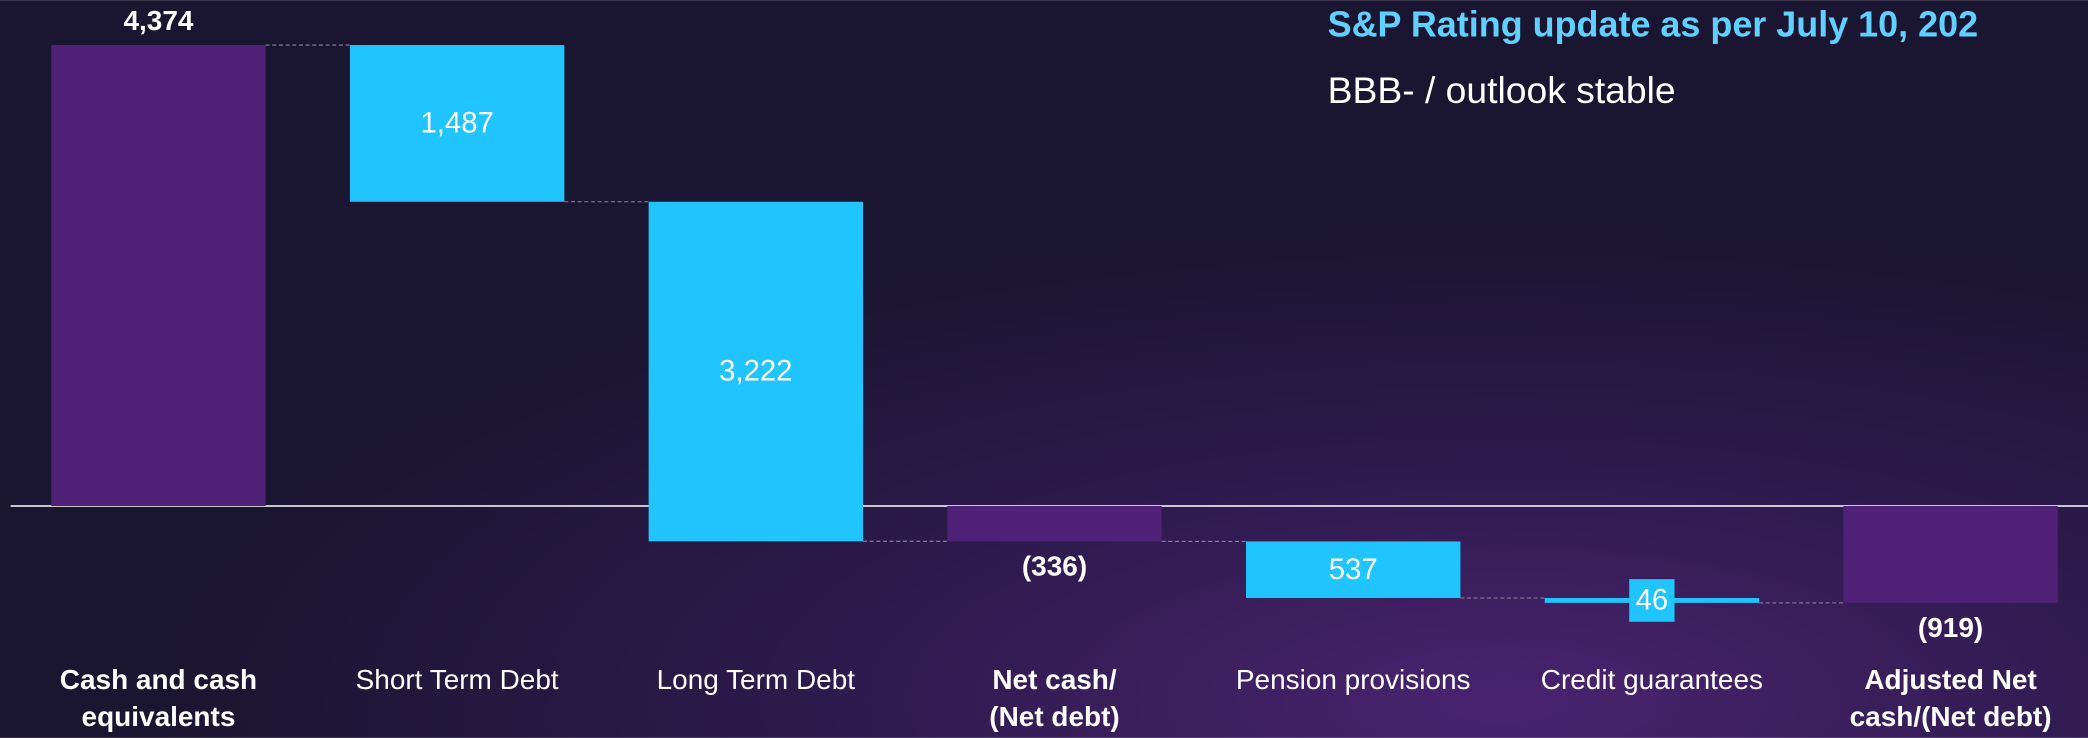 The width and height of the screenshot is (2088, 738). What do you see at coordinates (1653, 23) in the screenshot?
I see `chart-title: S&P Rating update as per July 10, 202` at bounding box center [1653, 23].